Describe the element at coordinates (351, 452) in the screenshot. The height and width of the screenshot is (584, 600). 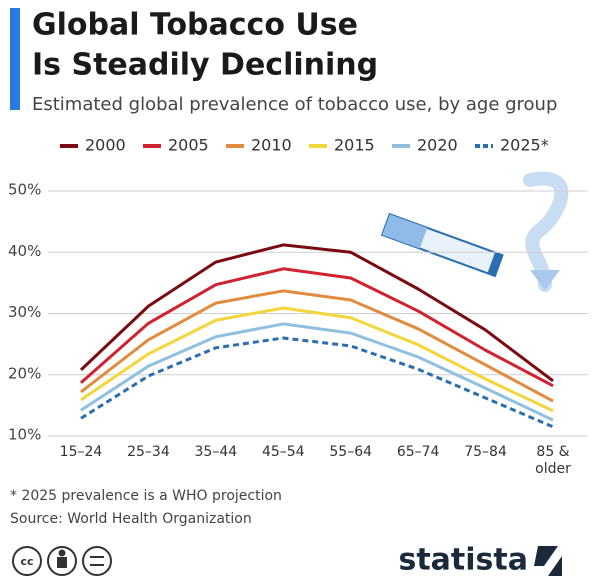
I see `x-tick-label: 55–64` at that location.